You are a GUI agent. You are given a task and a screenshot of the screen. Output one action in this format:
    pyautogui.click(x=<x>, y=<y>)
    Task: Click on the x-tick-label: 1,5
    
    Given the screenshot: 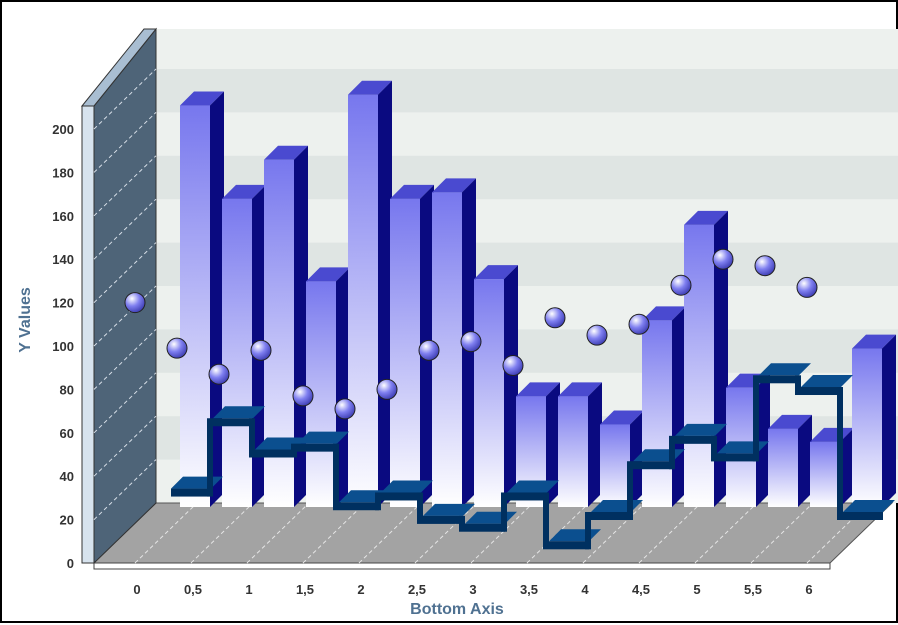 What is the action you would take?
    pyautogui.click(x=305, y=589)
    